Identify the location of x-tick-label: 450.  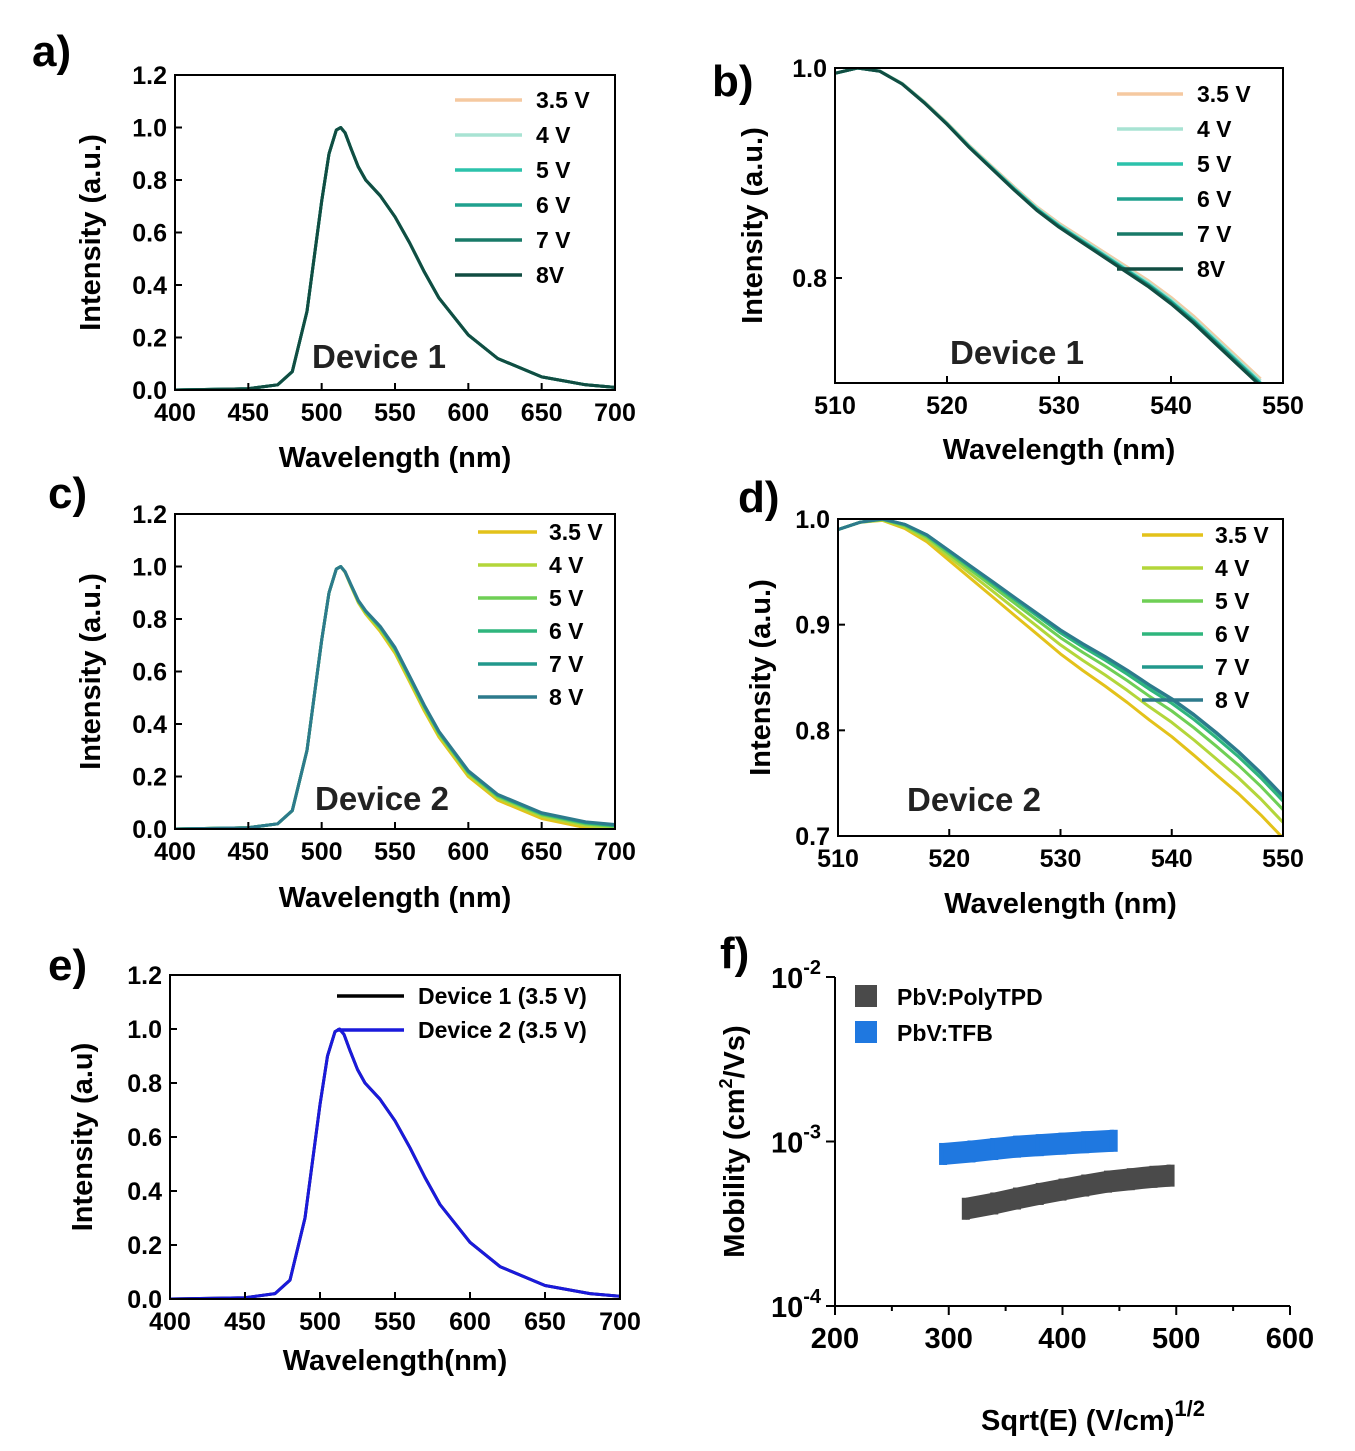
(245, 1322).